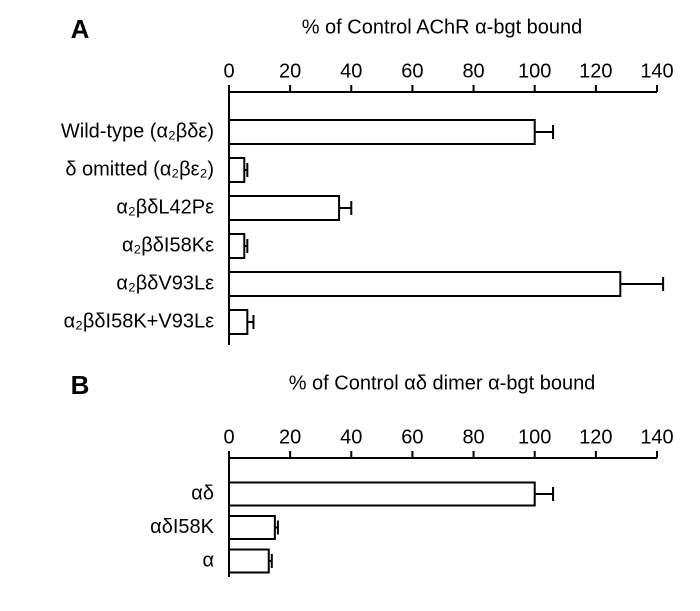 The height and width of the screenshot is (611, 700). What do you see at coordinates (182, 527) in the screenshot?
I see `category-label: αδI58K` at bounding box center [182, 527].